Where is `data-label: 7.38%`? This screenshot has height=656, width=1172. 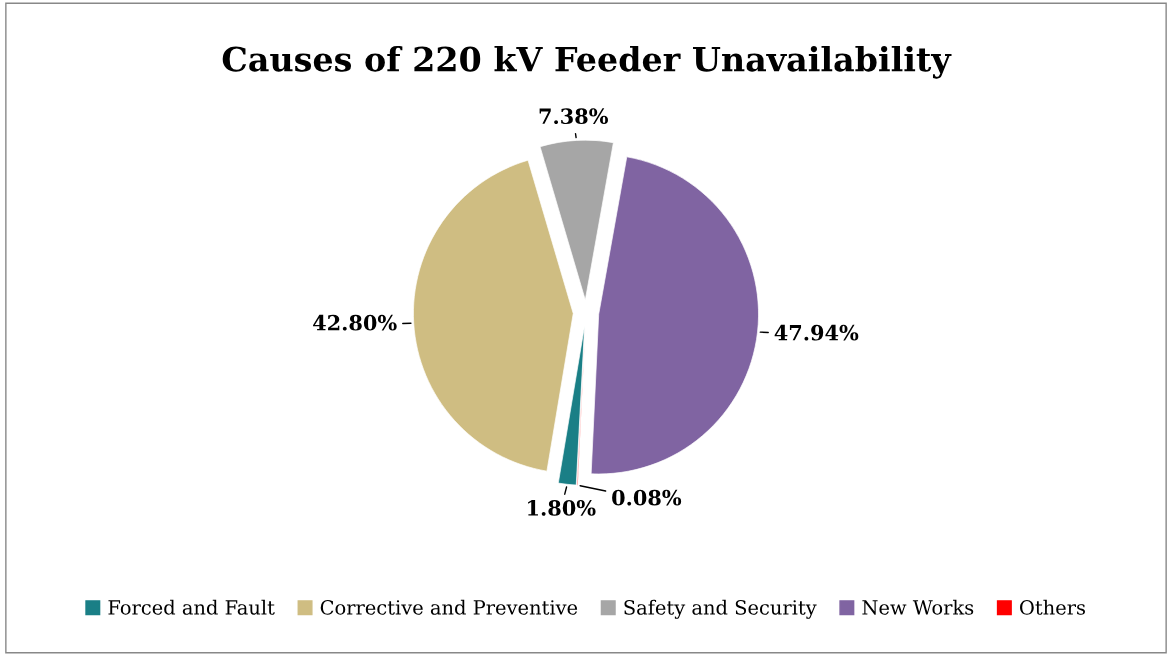 data-label: 7.38% is located at coordinates (573, 116).